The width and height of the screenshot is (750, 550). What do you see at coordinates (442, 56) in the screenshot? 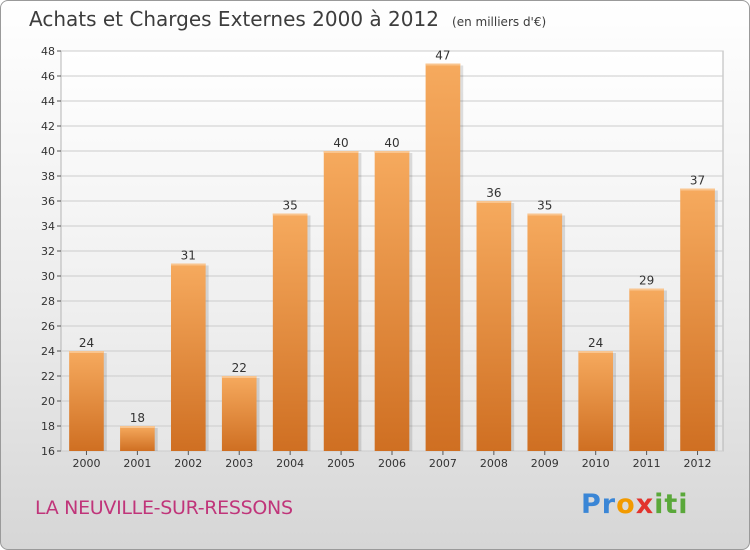
I see `data-label: 47` at bounding box center [442, 56].